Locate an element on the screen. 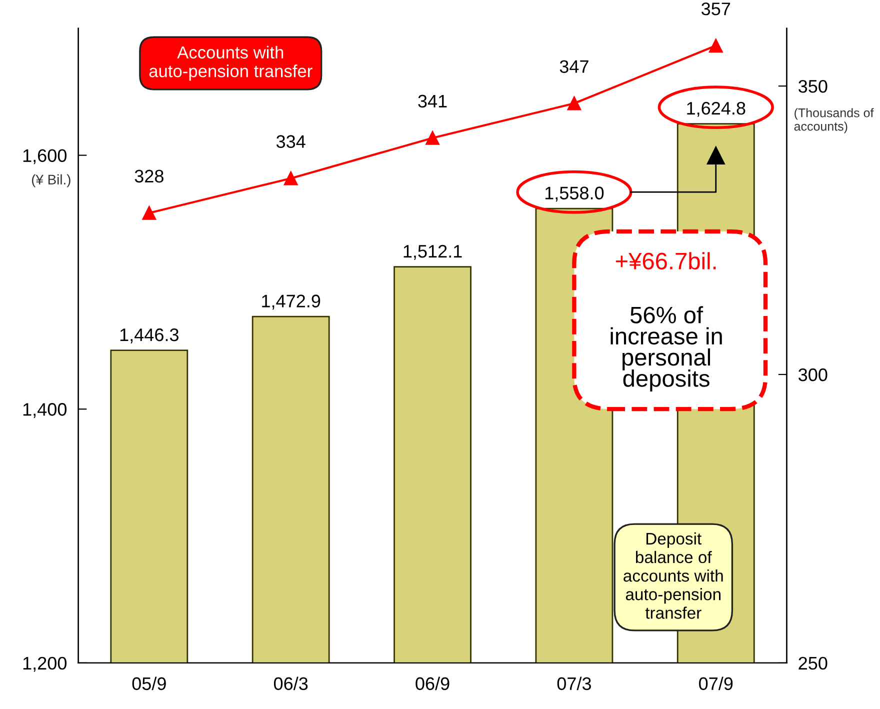 The height and width of the screenshot is (709, 880). y2-tick-label: 350 is located at coordinates (813, 86).